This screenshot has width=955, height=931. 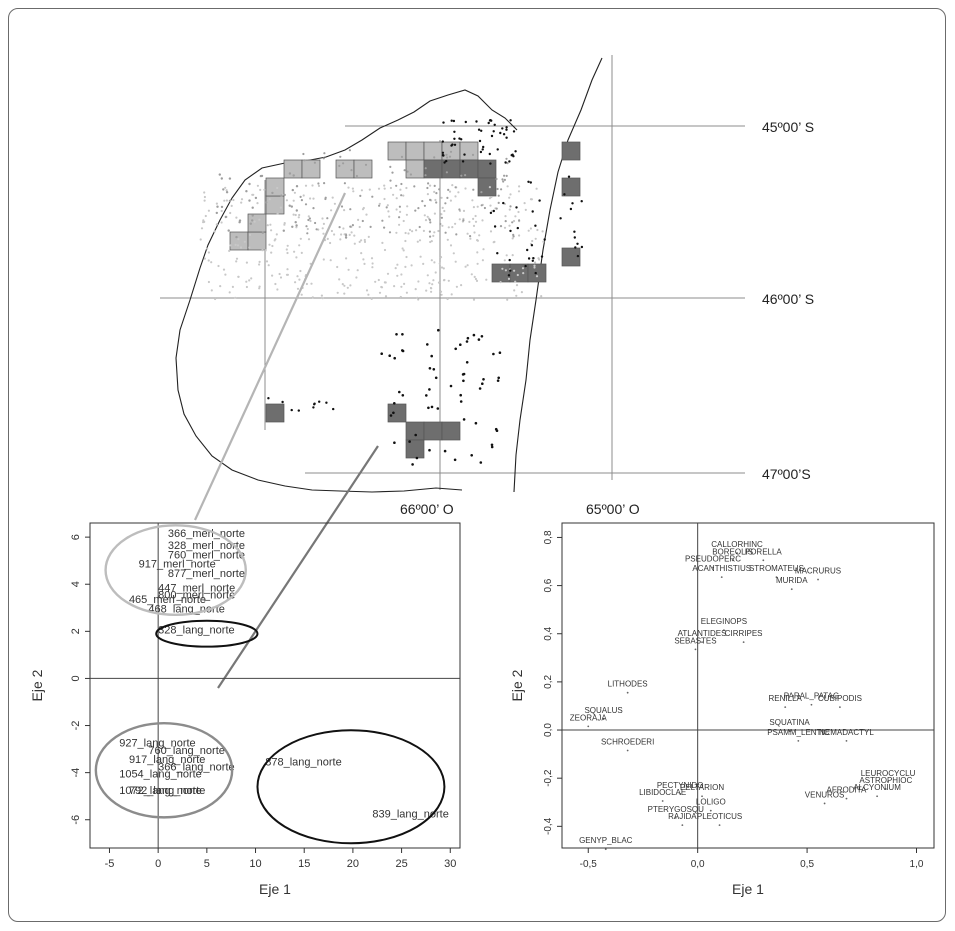 What do you see at coordinates (888, 773) in the screenshot?
I see `point-label: LEUROCYCLU` at bounding box center [888, 773].